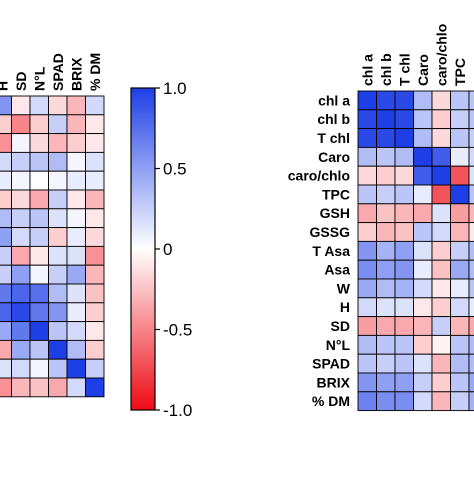 Image resolution: width=474 pixels, height=479 pixels. I want to click on right-row-label: chl a, so click(334, 100).